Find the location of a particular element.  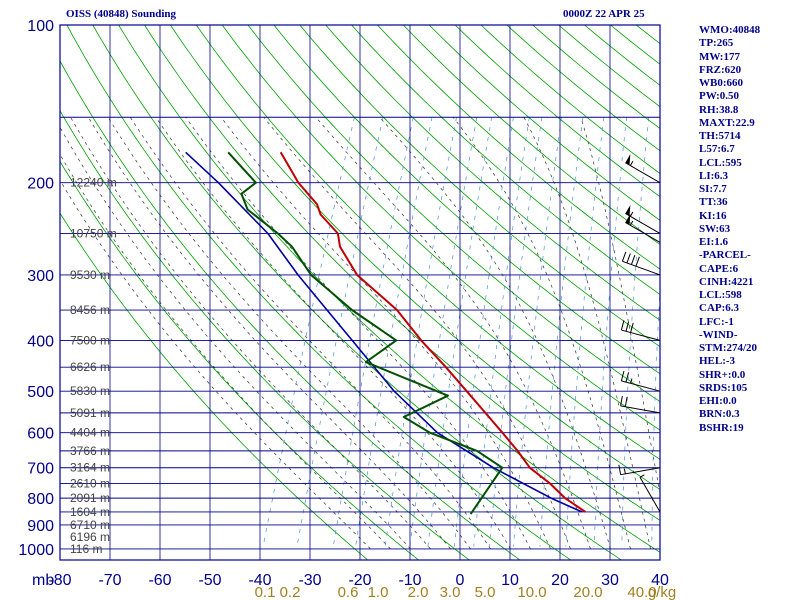

mixing-ratio-label: 40.0 is located at coordinates (641, 592).